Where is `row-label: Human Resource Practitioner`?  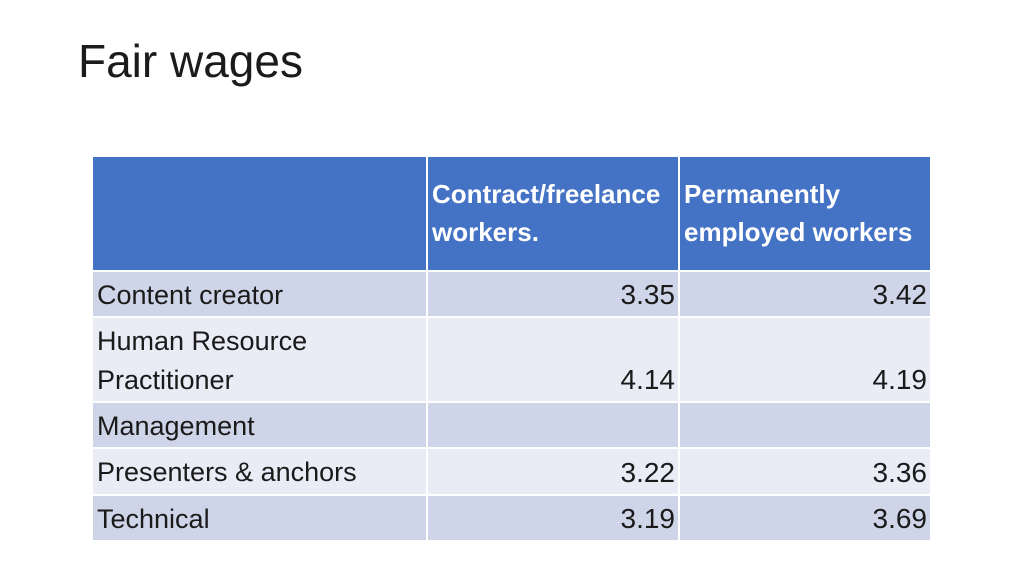
row-label: Human Resource Practitioner is located at coordinates (259, 359).